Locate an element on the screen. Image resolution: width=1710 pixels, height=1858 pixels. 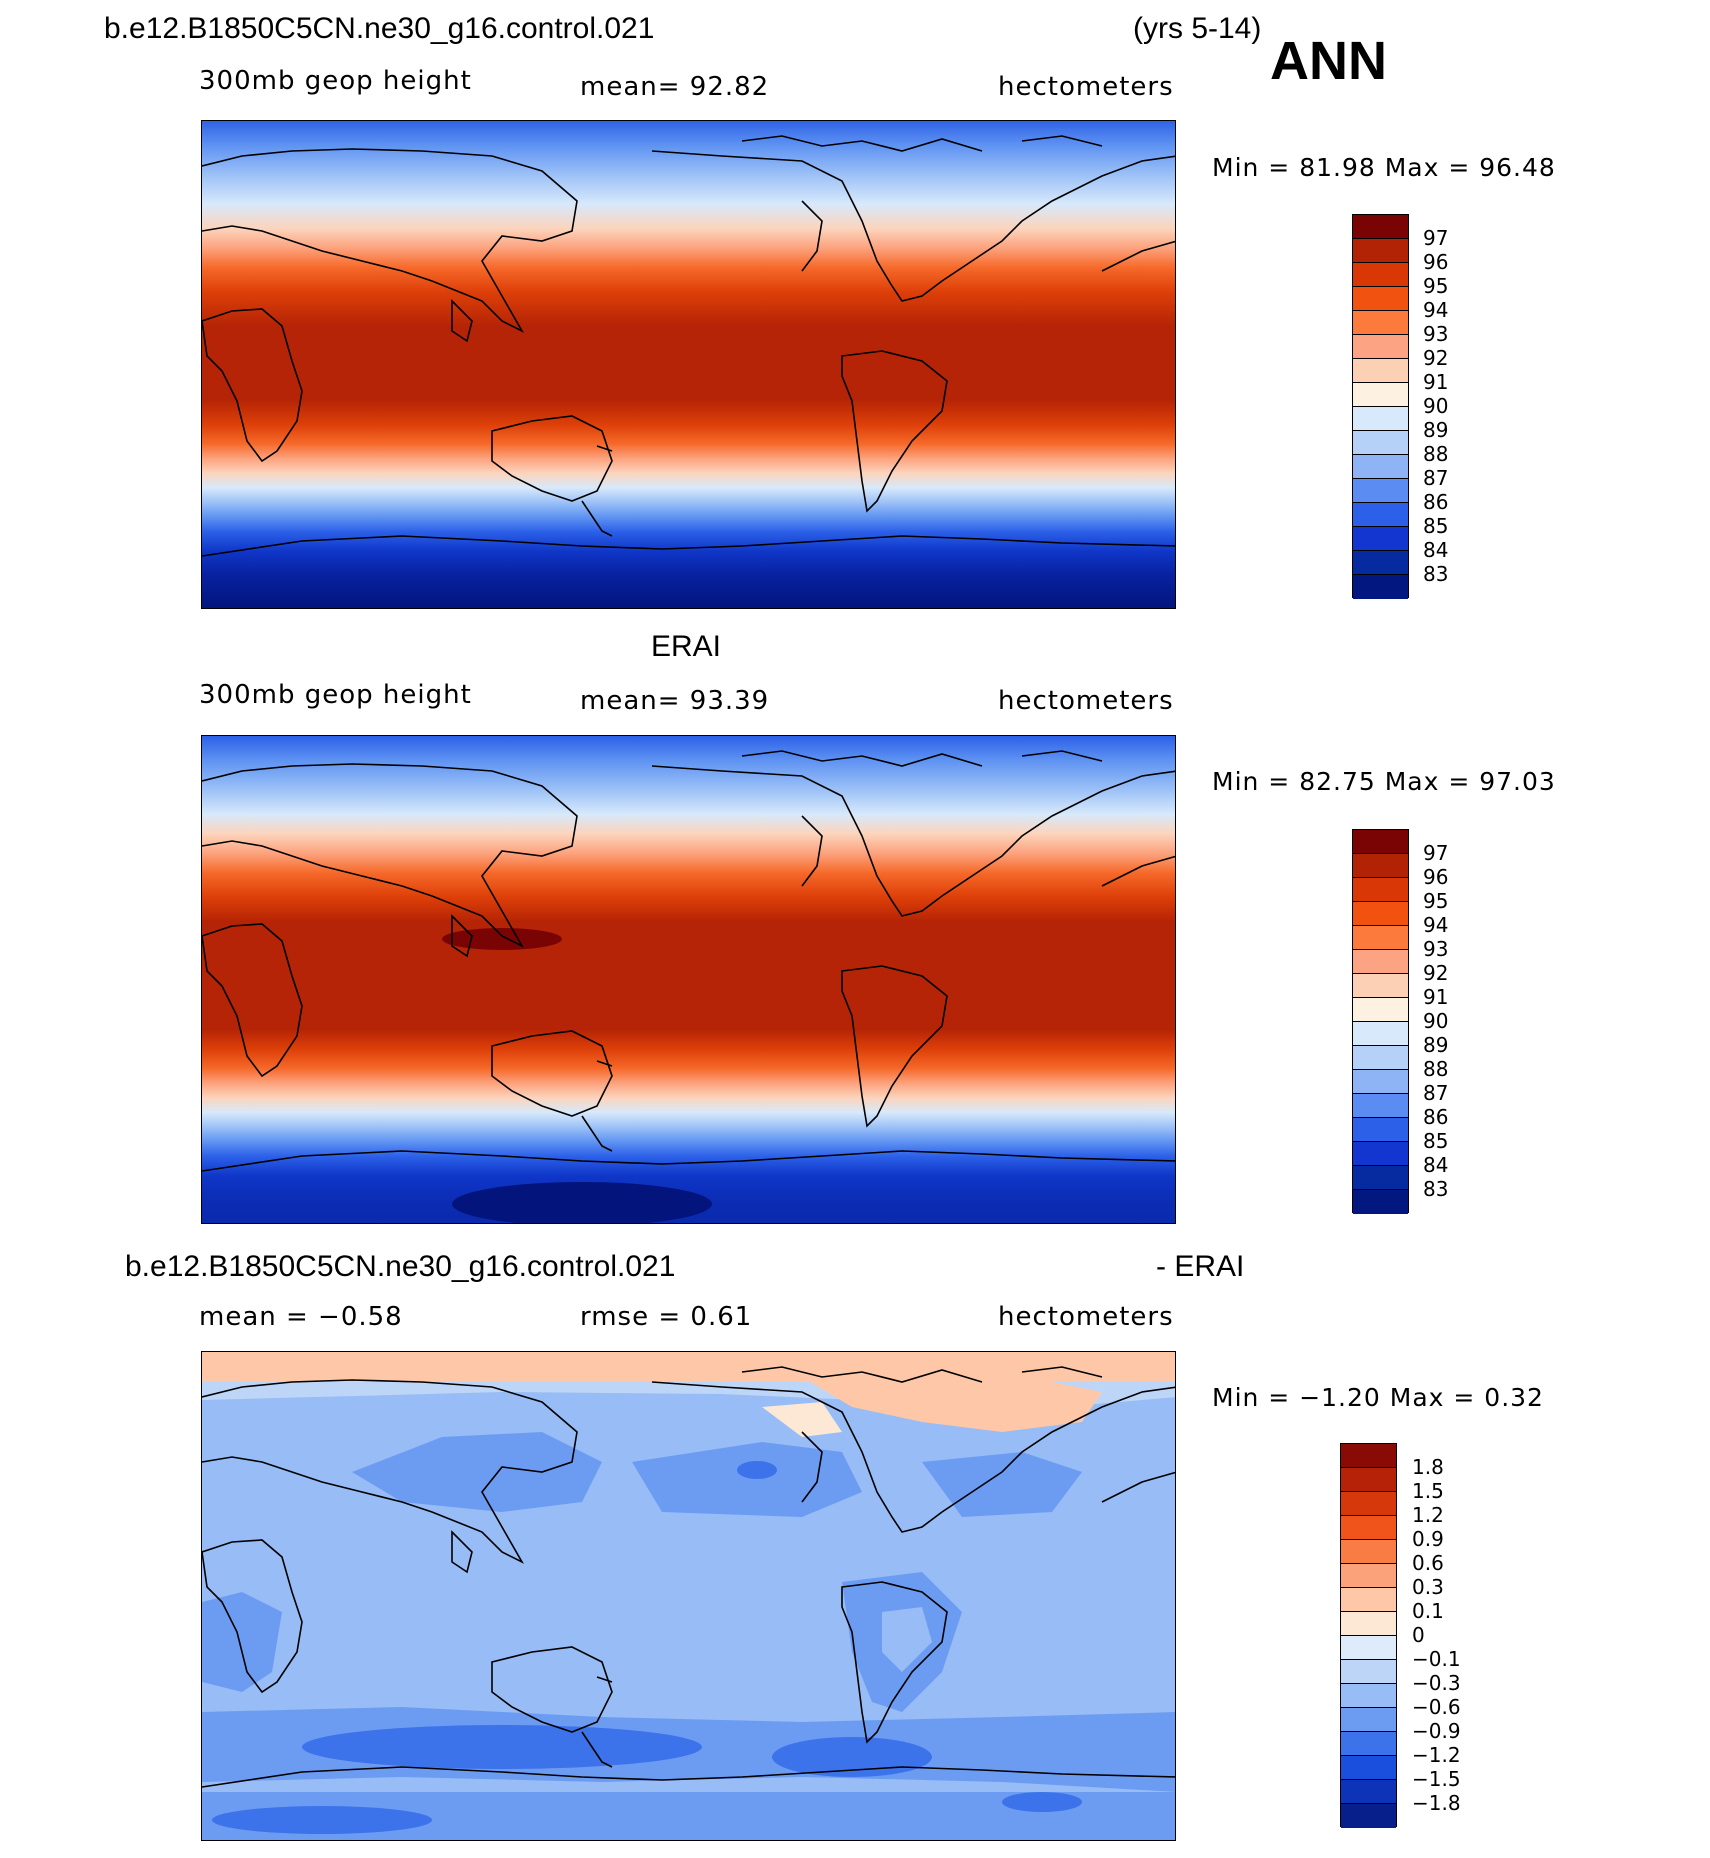
panel1-variable-label: 300mb geop height is located at coordinates (335, 81).